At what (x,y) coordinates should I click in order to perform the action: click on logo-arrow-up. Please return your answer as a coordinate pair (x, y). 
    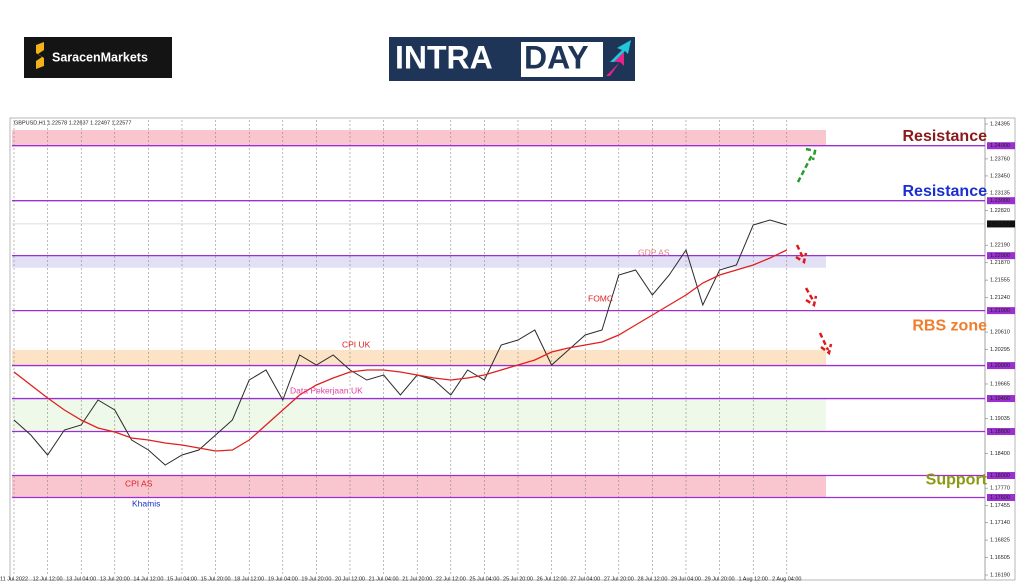
    Looking at the image, I should click on (620, 51).